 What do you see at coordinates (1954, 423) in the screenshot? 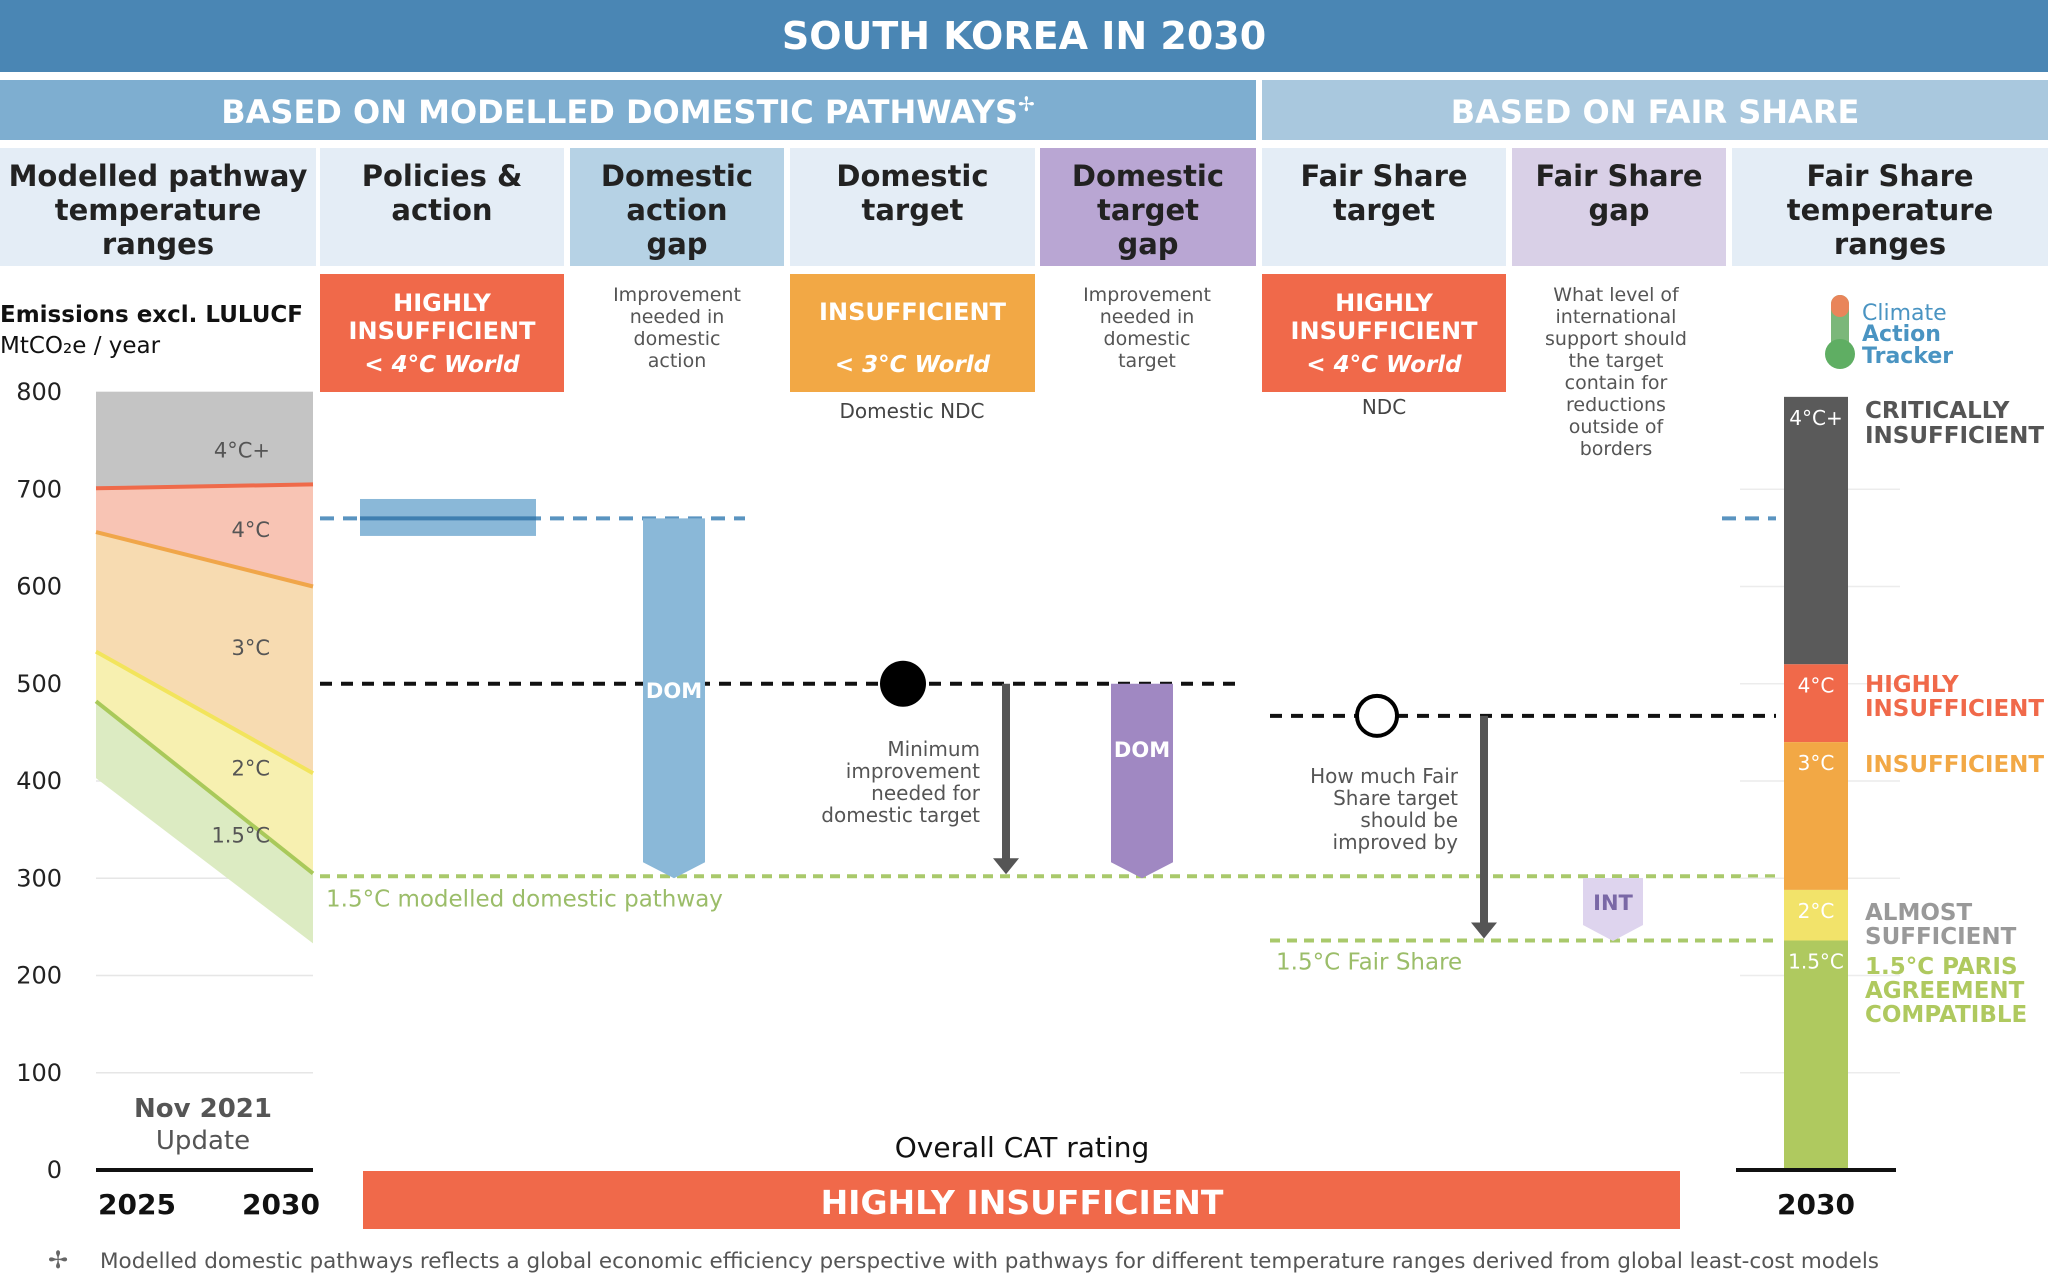
I see `fair-category-label: CRITICALLY INSUFFICIENT` at bounding box center [1954, 423].